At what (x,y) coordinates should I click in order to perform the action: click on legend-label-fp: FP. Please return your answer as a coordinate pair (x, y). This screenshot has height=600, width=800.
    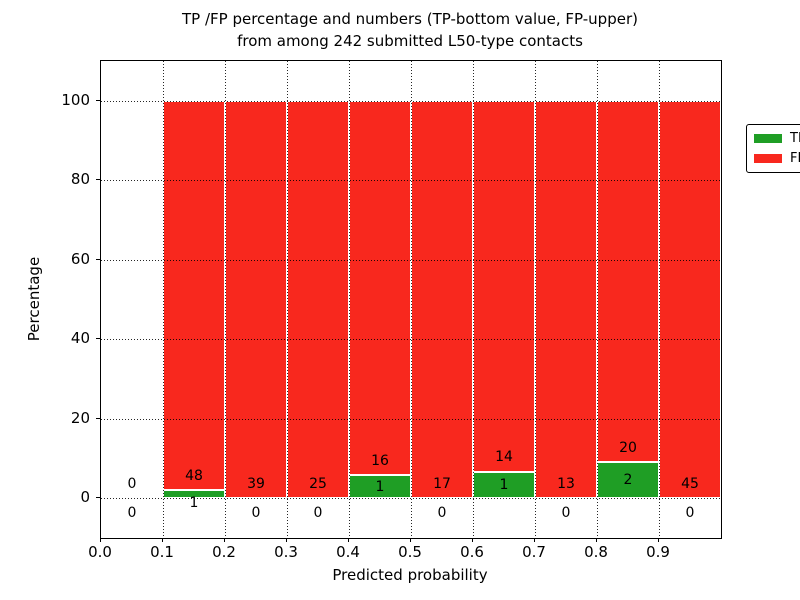
    Looking at the image, I should click on (795, 158).